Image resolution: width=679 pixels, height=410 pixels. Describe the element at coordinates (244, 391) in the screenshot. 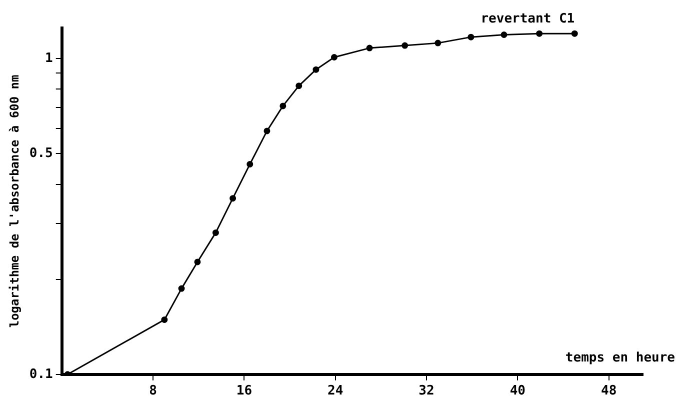

I see `x-tick-label: 16` at that location.